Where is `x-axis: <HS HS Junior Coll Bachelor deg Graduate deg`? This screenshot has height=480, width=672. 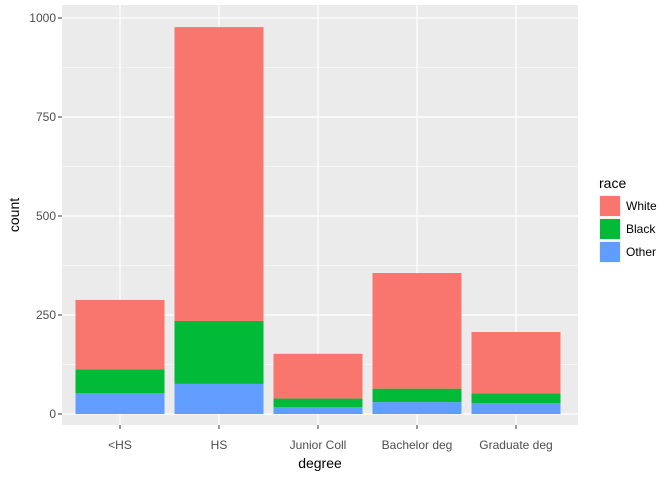
x-axis: <HS HS Junior Coll Bachelor deg Graduate deg is located at coordinates (330, 438).